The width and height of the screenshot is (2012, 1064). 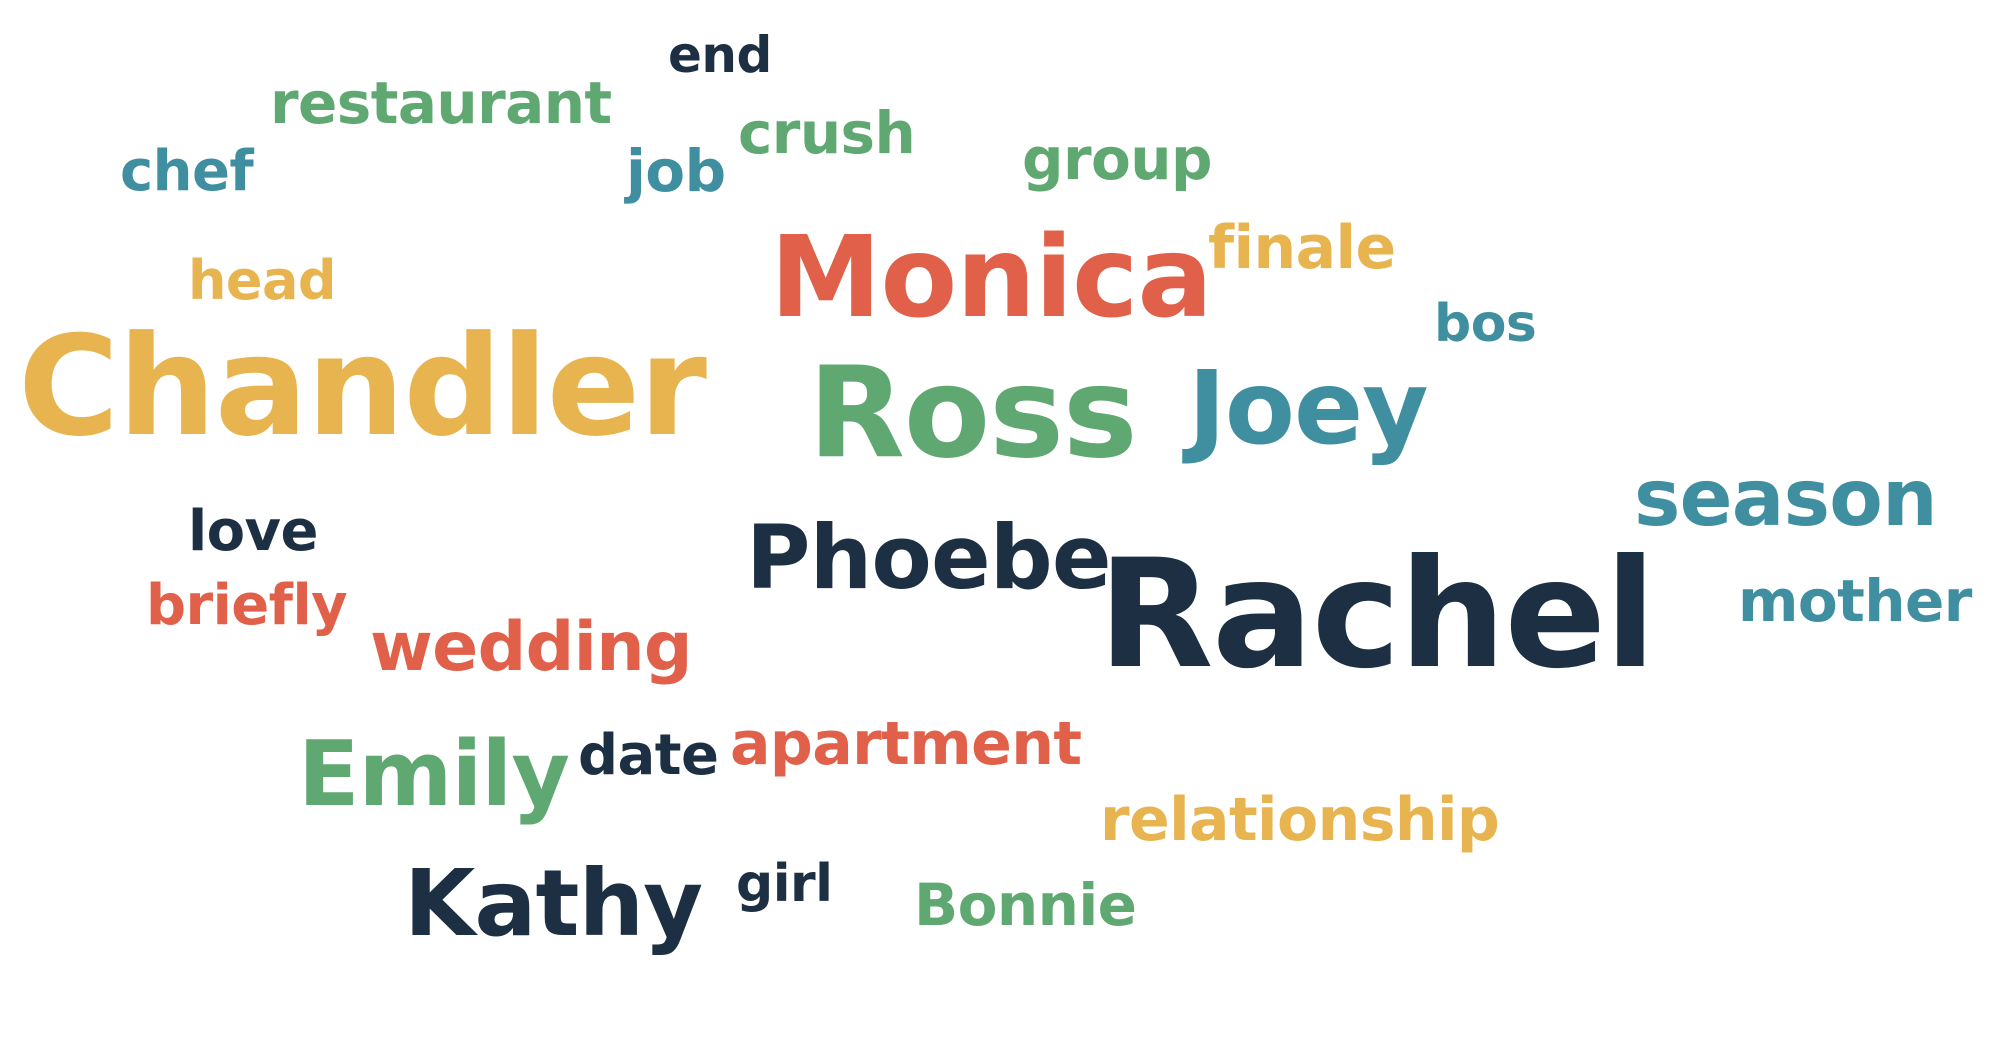 I want to click on word-mother: mother, so click(x=1855, y=601).